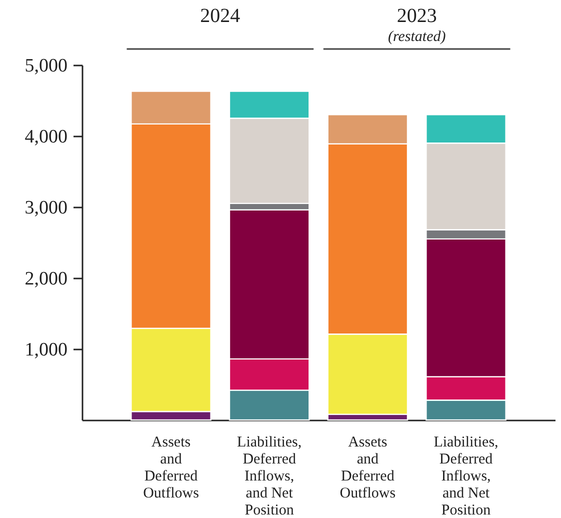 The width and height of the screenshot is (561, 518). Describe the element at coordinates (46, 279) in the screenshot. I see `y-tick-label: 2,000` at that location.